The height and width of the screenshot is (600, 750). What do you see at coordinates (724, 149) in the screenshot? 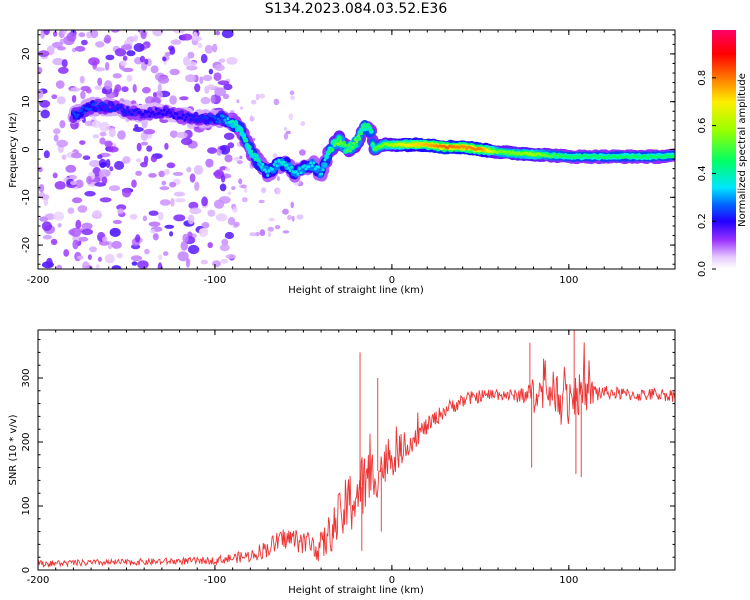
I see `colorbar-gradient` at bounding box center [724, 149].